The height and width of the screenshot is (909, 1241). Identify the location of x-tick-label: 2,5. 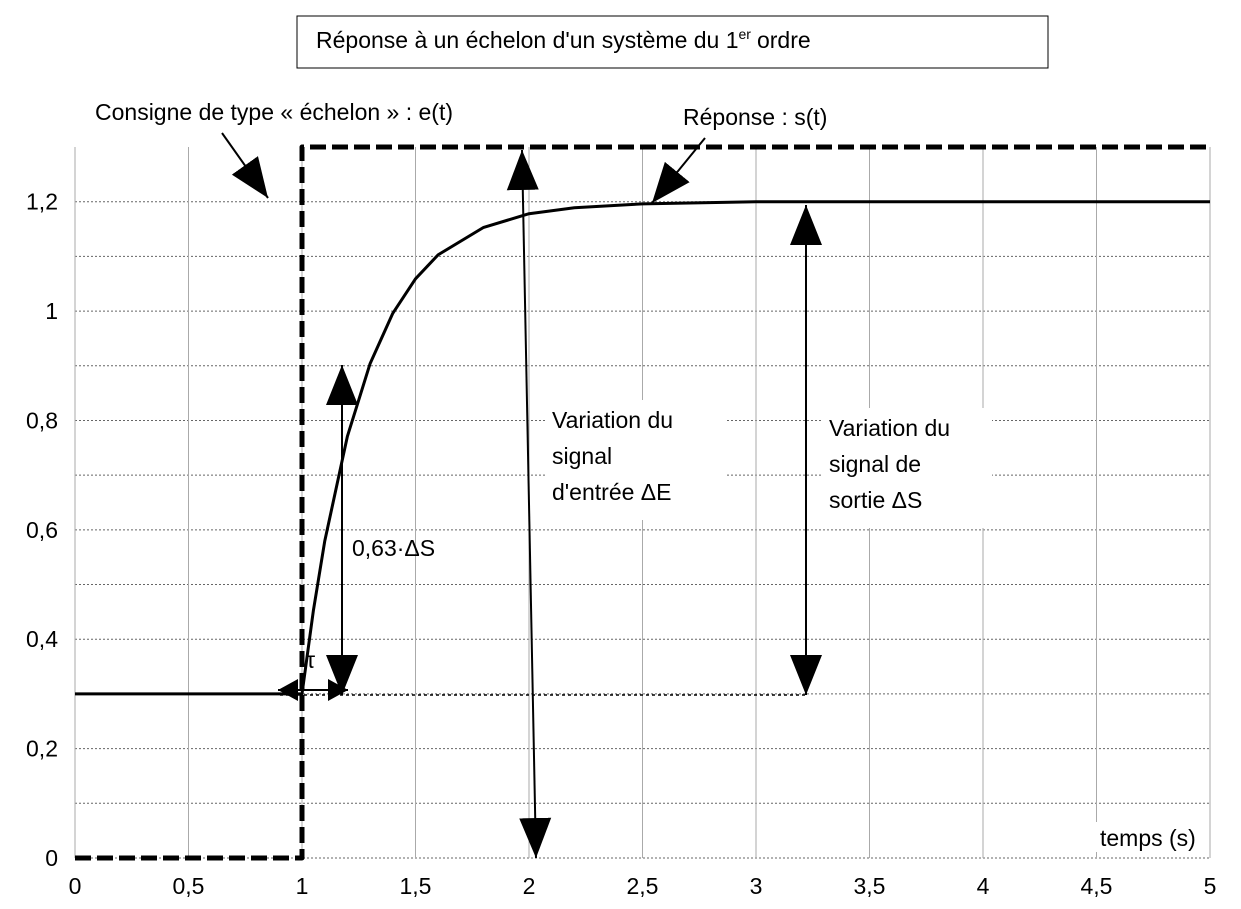
(643, 886).